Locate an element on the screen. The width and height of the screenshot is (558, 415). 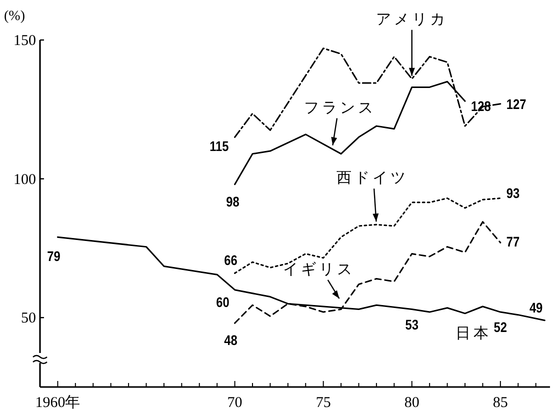
data-label: 127 is located at coordinates (516, 104).